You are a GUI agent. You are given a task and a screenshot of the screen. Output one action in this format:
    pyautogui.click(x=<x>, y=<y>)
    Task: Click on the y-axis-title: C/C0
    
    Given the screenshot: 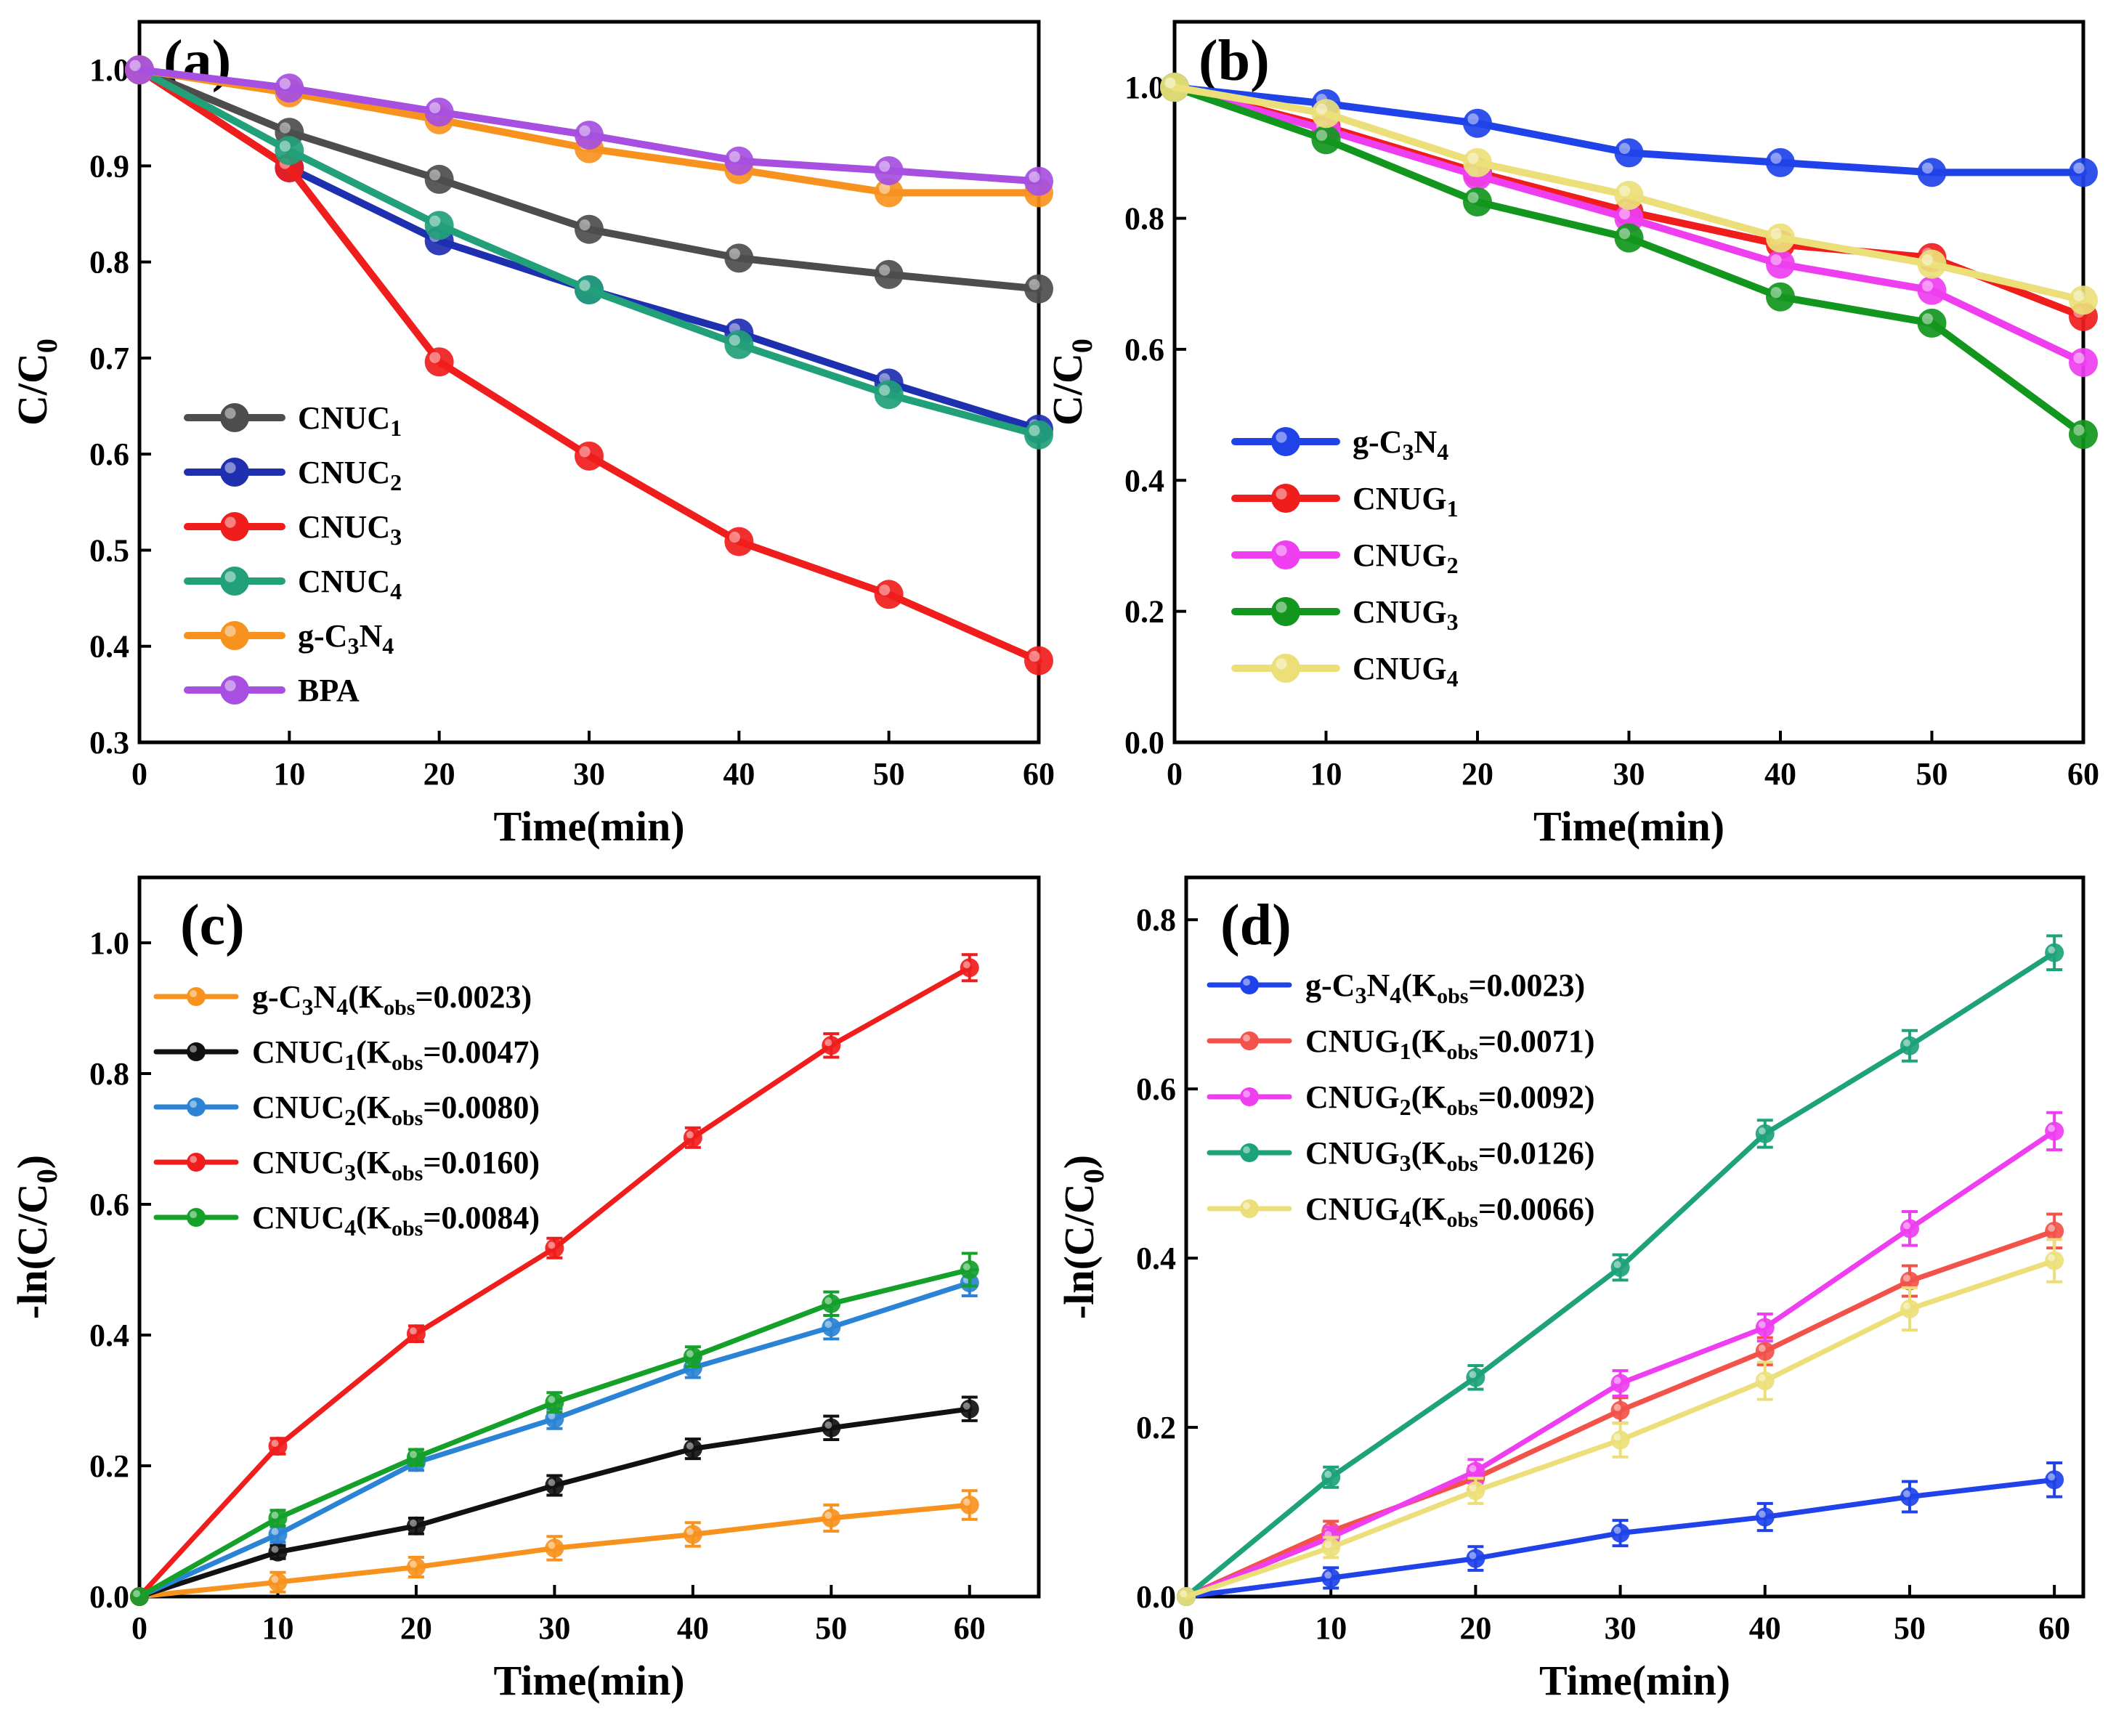 What is the action you would take?
    pyautogui.click(x=1071, y=382)
    